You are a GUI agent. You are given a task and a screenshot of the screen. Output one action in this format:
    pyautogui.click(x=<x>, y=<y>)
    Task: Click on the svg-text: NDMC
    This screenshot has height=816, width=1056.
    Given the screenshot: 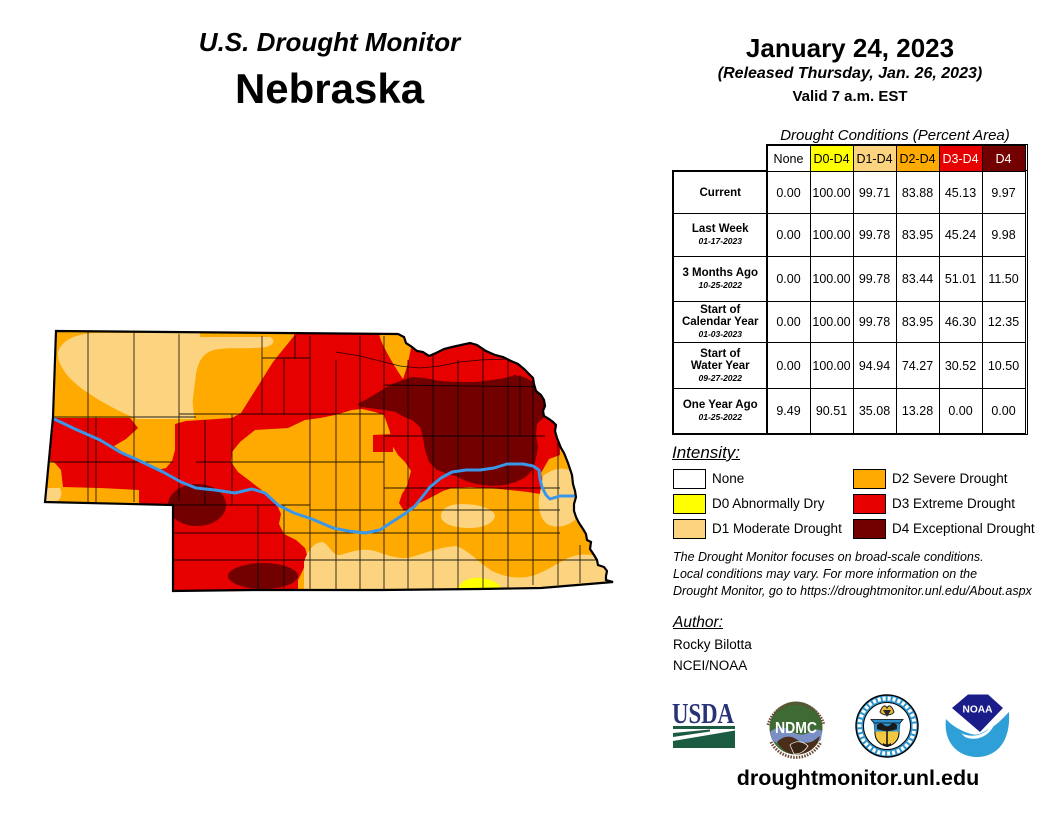 What is the action you would take?
    pyautogui.click(x=796, y=728)
    